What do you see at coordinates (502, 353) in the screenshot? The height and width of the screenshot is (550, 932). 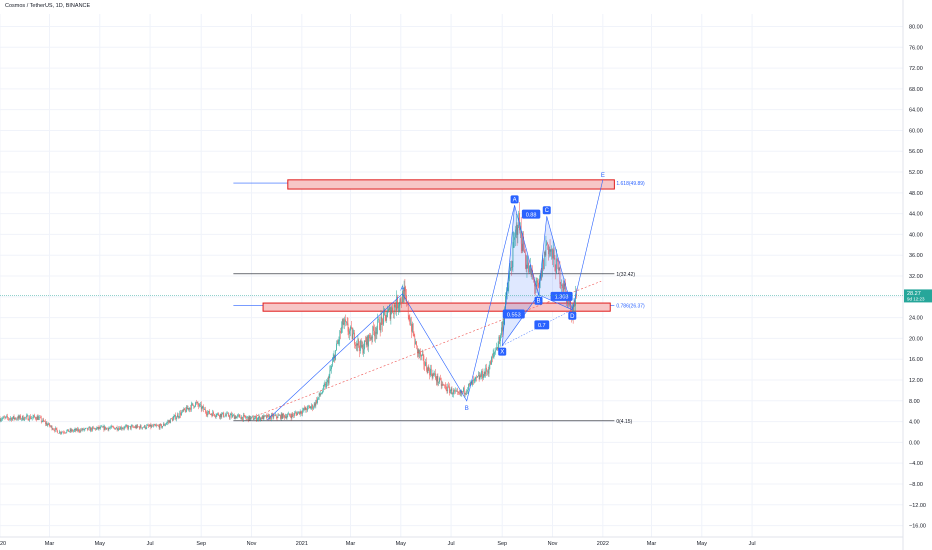 I see `harmonic-point-label: X` at bounding box center [502, 353].